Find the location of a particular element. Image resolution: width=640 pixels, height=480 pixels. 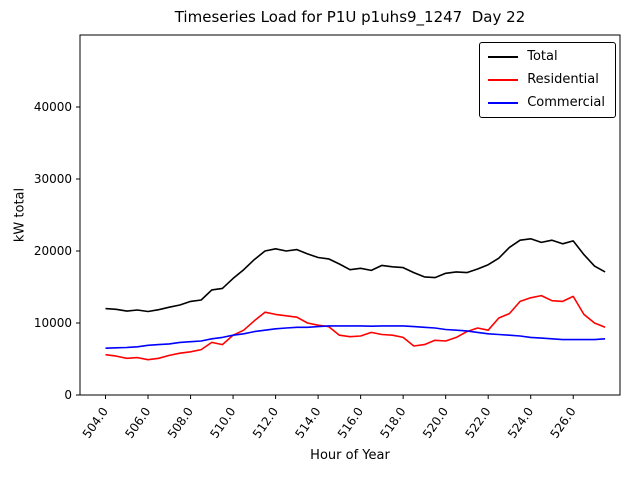

legend-label-total: Total is located at coordinates (542, 56).